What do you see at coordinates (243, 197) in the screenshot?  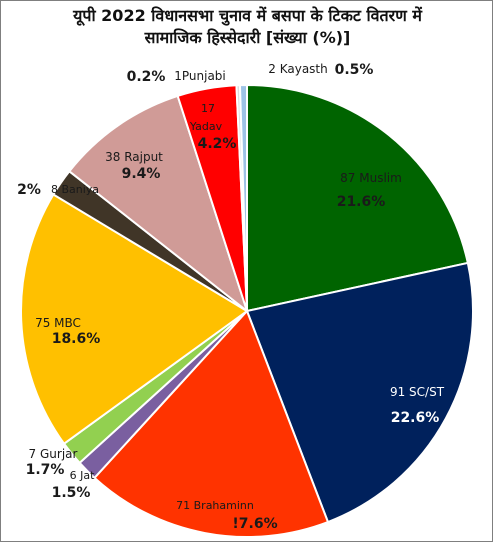 I see `pie-slice-kayasth` at bounding box center [243, 197].